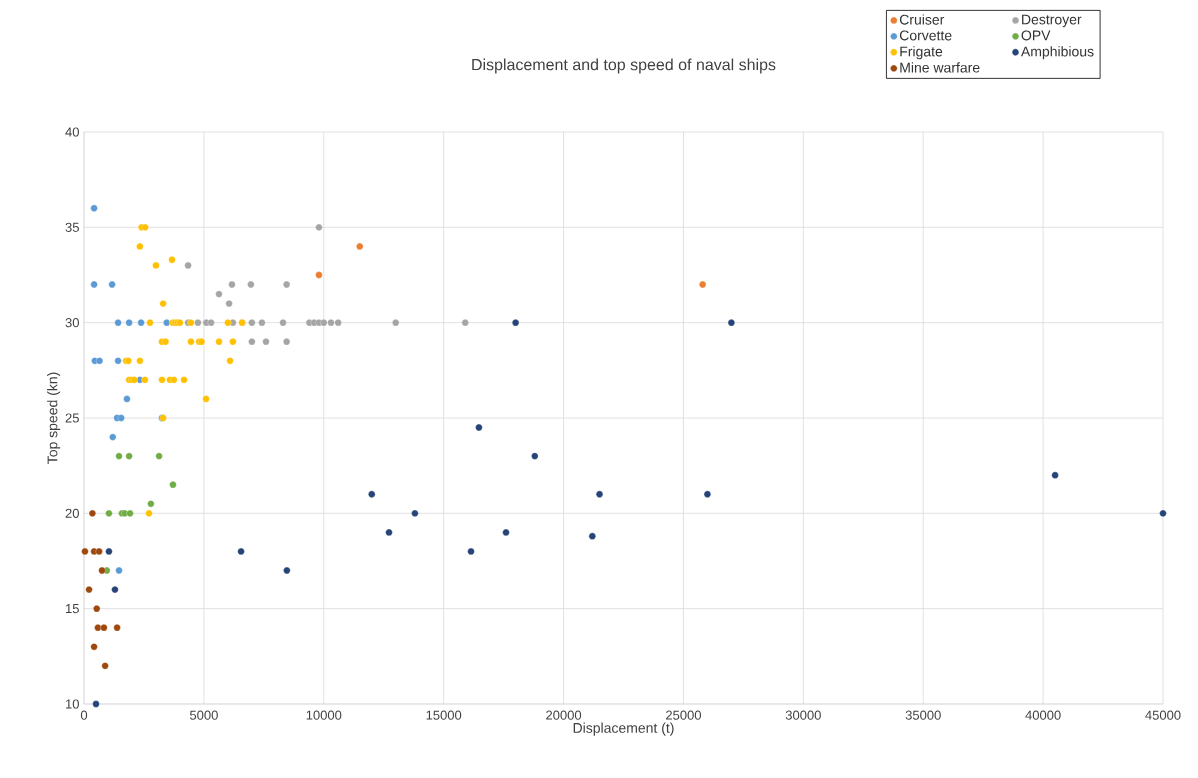  What do you see at coordinates (72, 132) in the screenshot?
I see `y-tick-label: 40` at bounding box center [72, 132].